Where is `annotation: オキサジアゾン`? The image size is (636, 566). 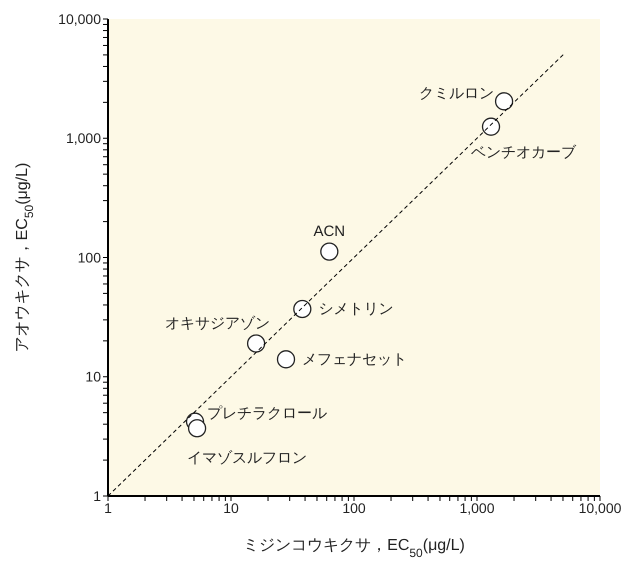
annotation: オキサジアゾン is located at coordinates (217, 323).